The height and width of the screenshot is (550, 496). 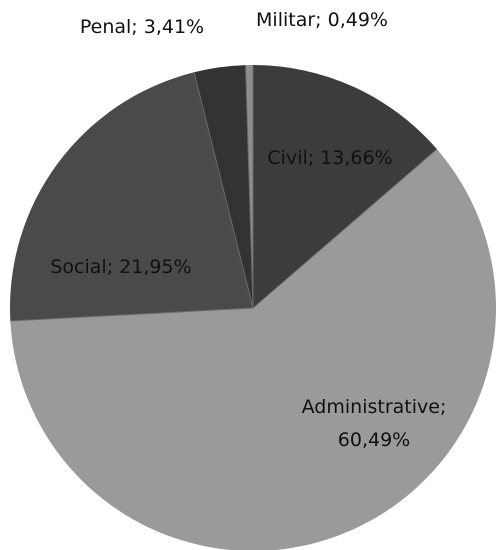 I want to click on data-label-line: Penal; 3,41%, so click(x=142, y=27).